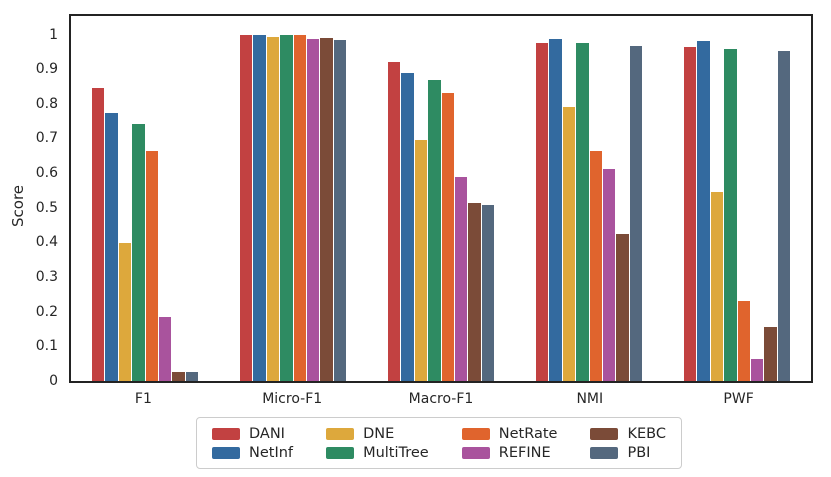  I want to click on y-tick-label: 0.9, so click(46, 69).